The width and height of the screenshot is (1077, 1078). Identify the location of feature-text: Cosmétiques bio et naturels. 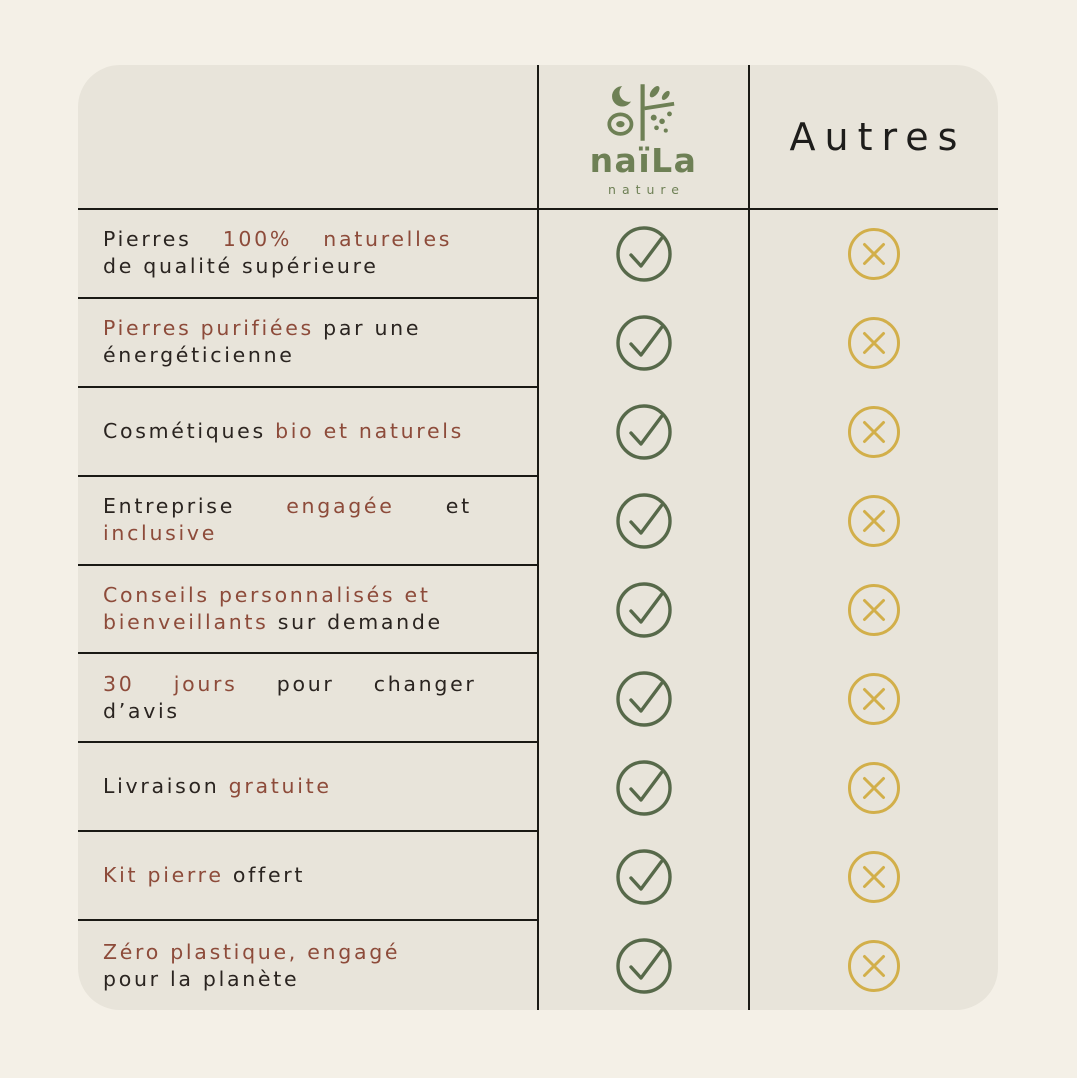
(283, 431).